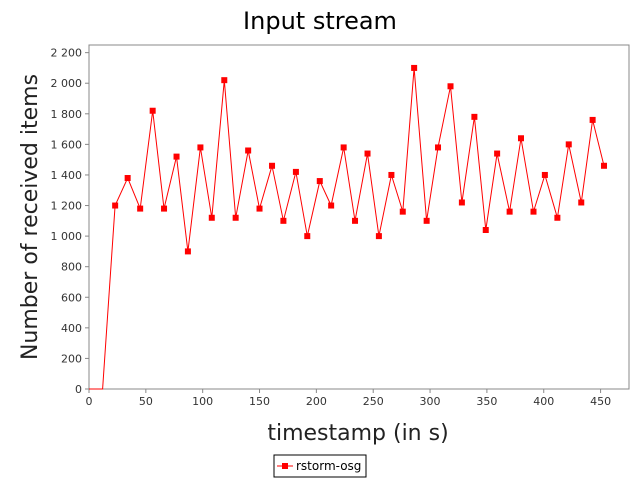 The image size is (640, 480). I want to click on y-tick-label: 2 200, so click(67, 53).